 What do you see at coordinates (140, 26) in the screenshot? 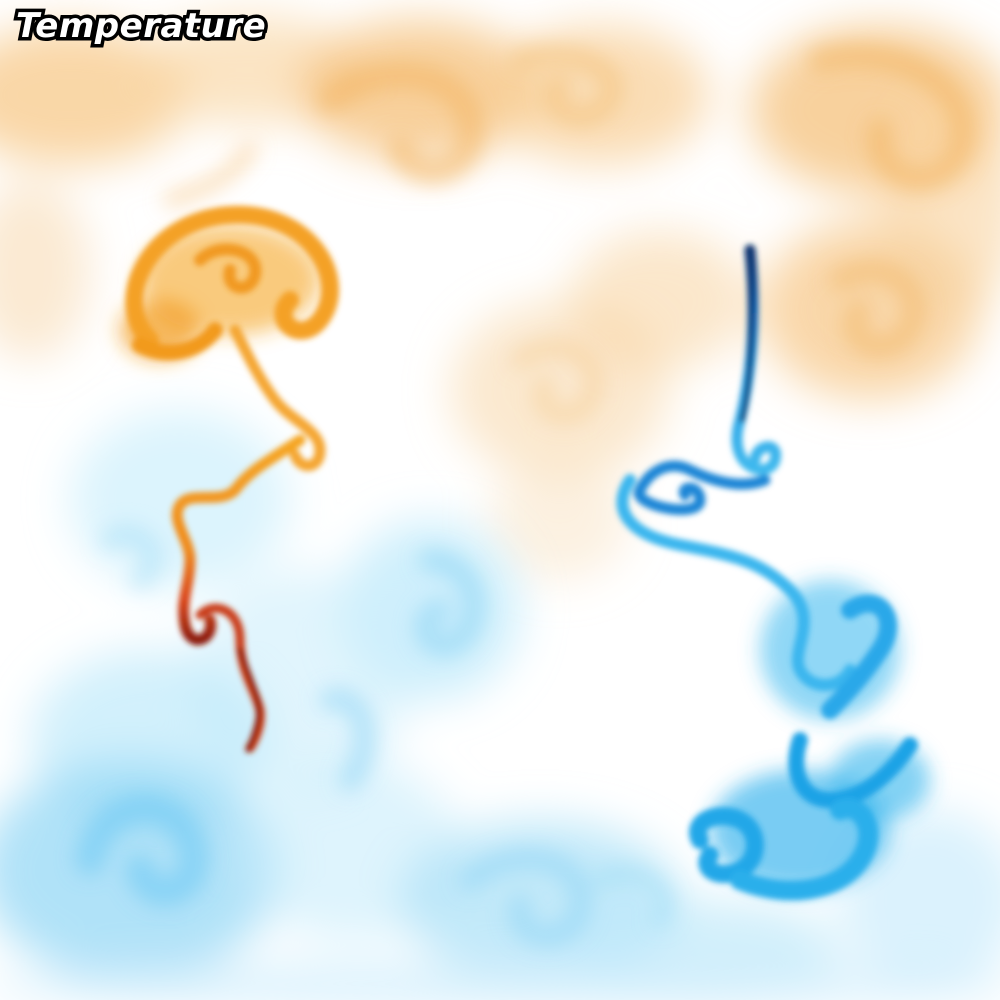
I see `page-title: Temperature` at bounding box center [140, 26].